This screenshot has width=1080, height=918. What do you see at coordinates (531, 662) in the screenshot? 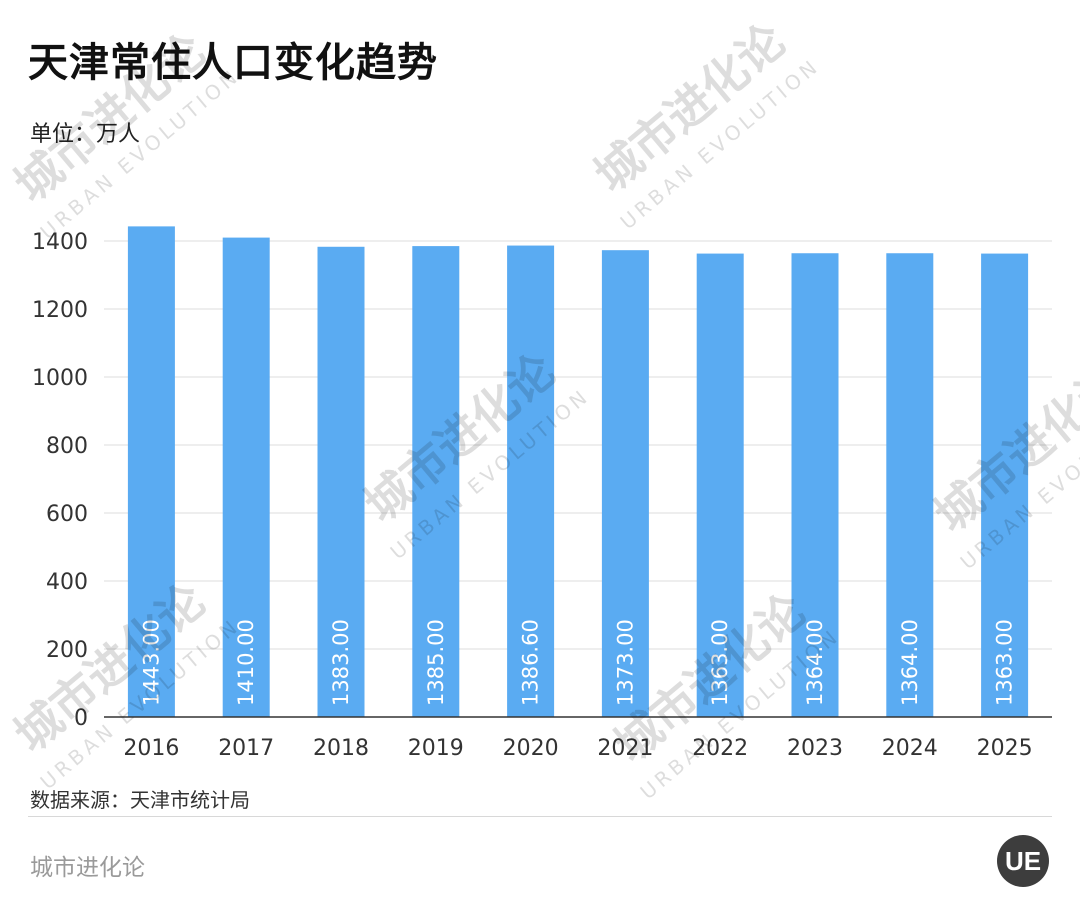
I see `data-label: 1386.60` at bounding box center [531, 662].